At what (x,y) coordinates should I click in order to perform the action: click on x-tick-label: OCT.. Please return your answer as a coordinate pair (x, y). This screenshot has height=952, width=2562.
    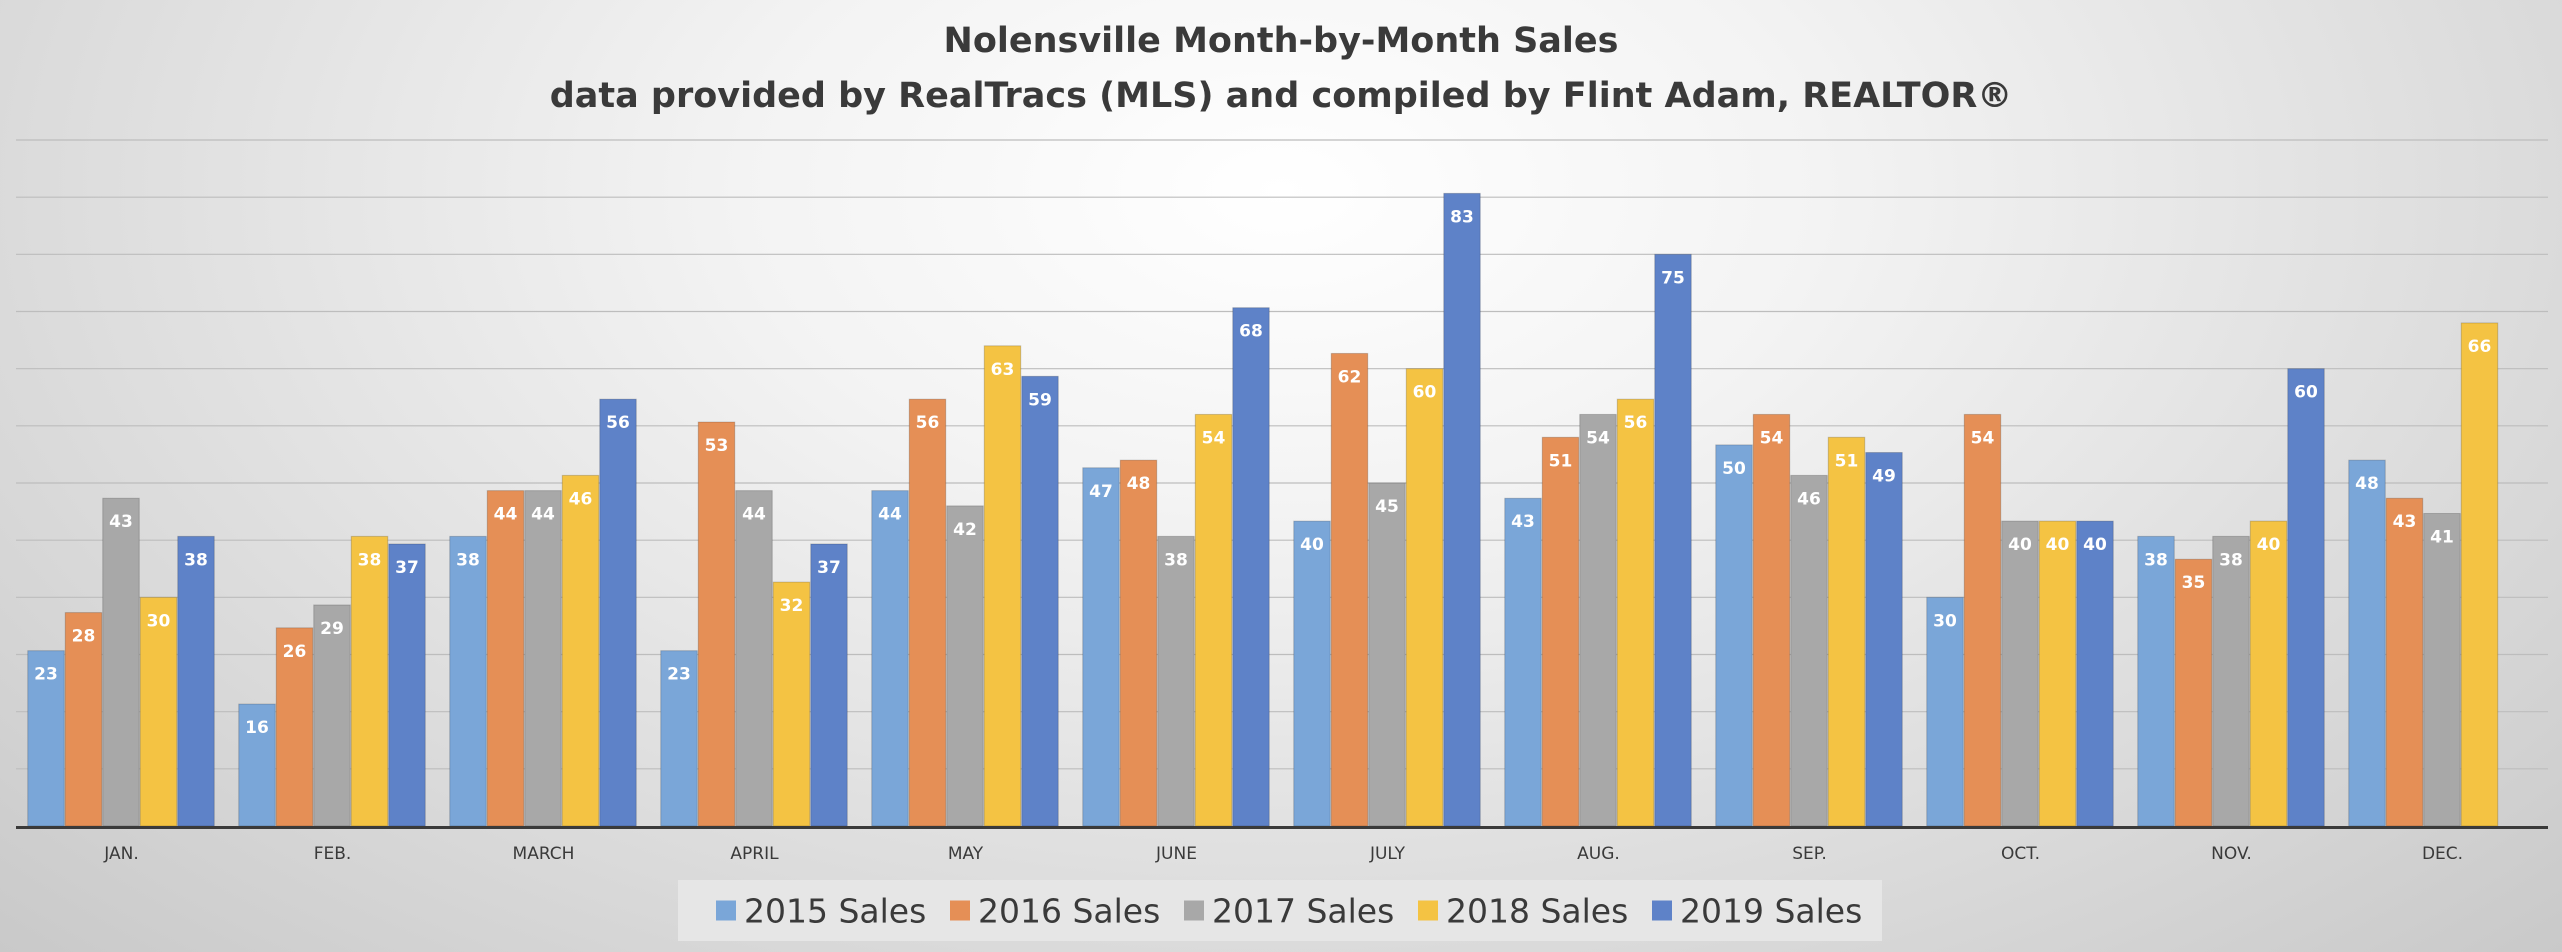
    Looking at the image, I should click on (2020, 854).